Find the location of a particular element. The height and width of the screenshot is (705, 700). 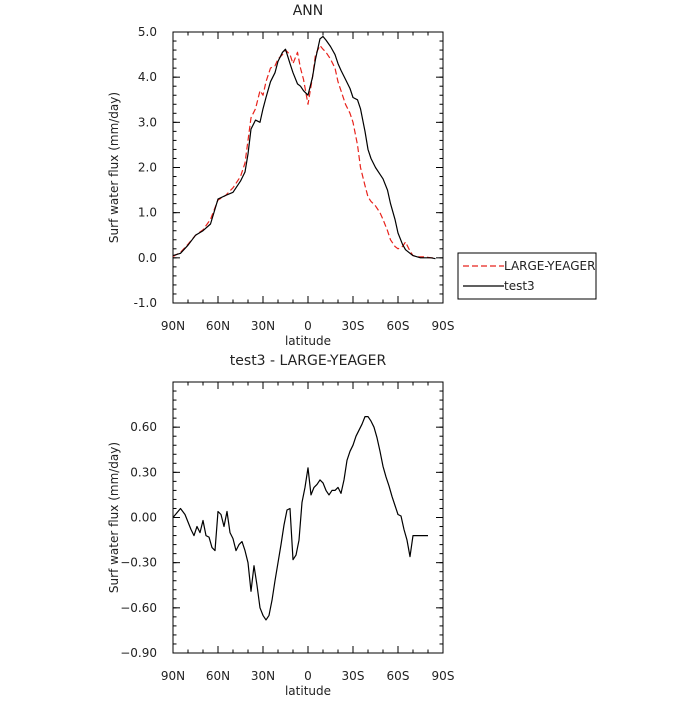

legend-label-2: test3 is located at coordinates (519, 286).